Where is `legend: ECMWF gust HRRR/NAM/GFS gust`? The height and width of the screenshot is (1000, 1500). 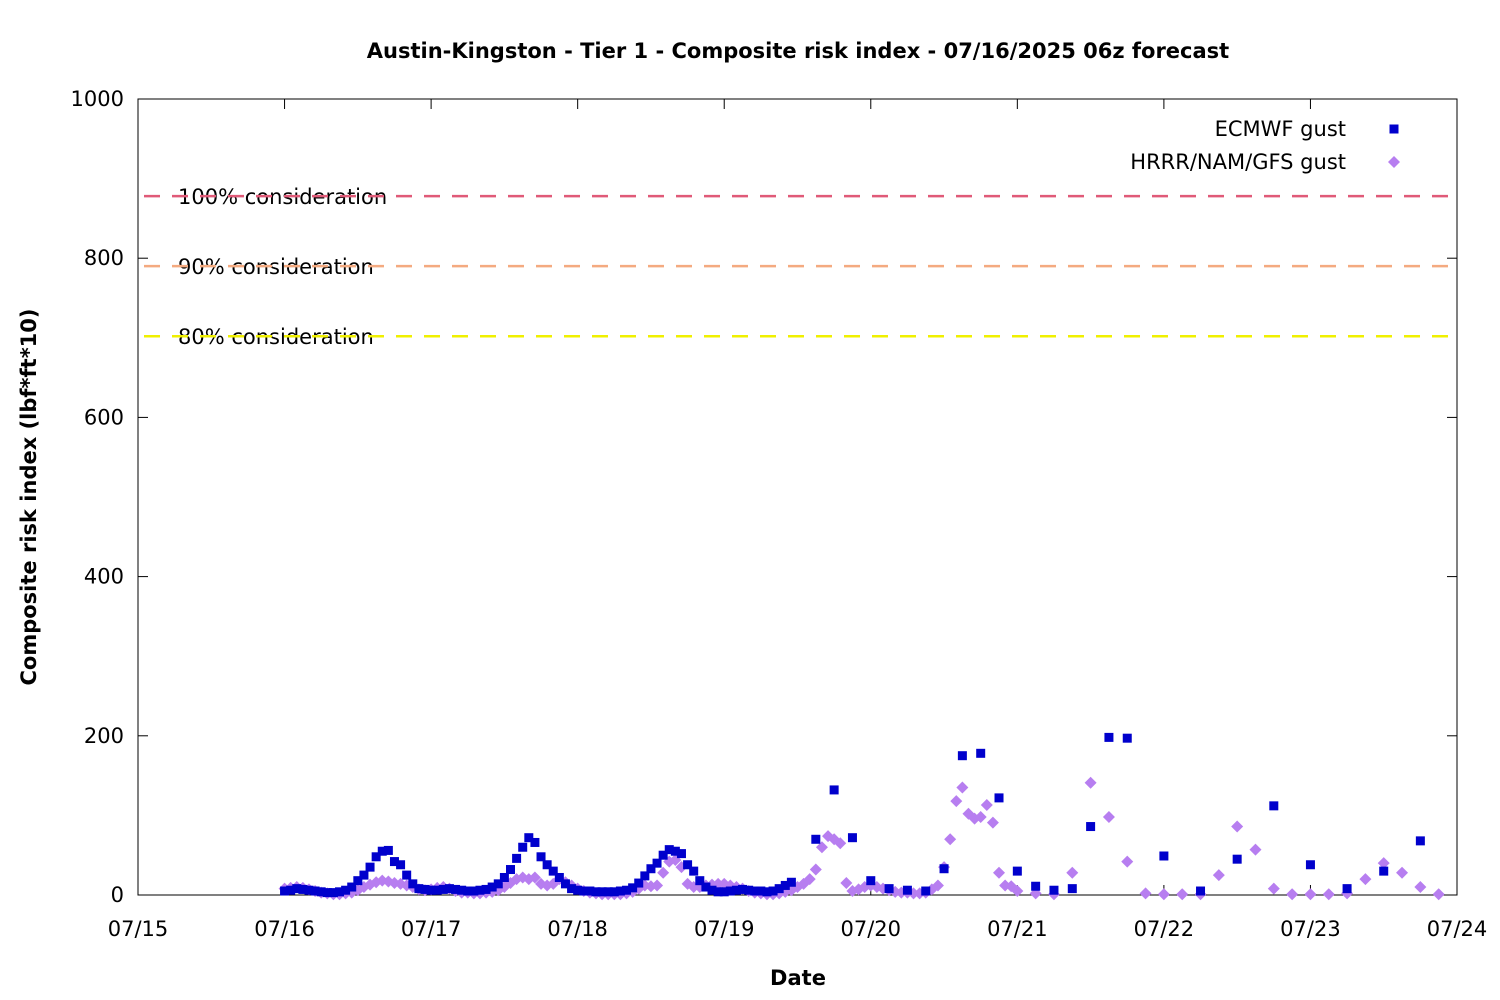
legend: ECMWF gust HRRR/NAM/GFS gust is located at coordinates (1265, 145).